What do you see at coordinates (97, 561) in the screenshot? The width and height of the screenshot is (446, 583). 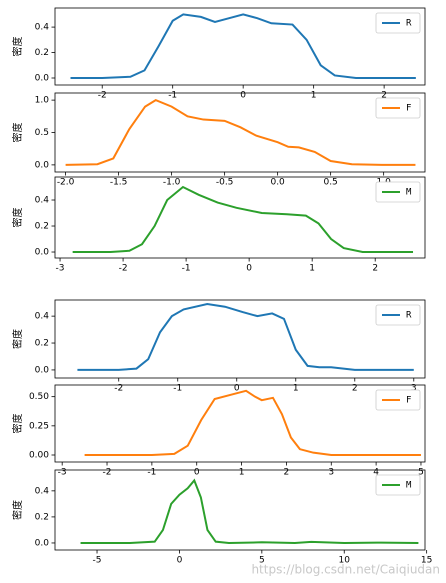 I see `x-tick-label: -5` at bounding box center [97, 561].